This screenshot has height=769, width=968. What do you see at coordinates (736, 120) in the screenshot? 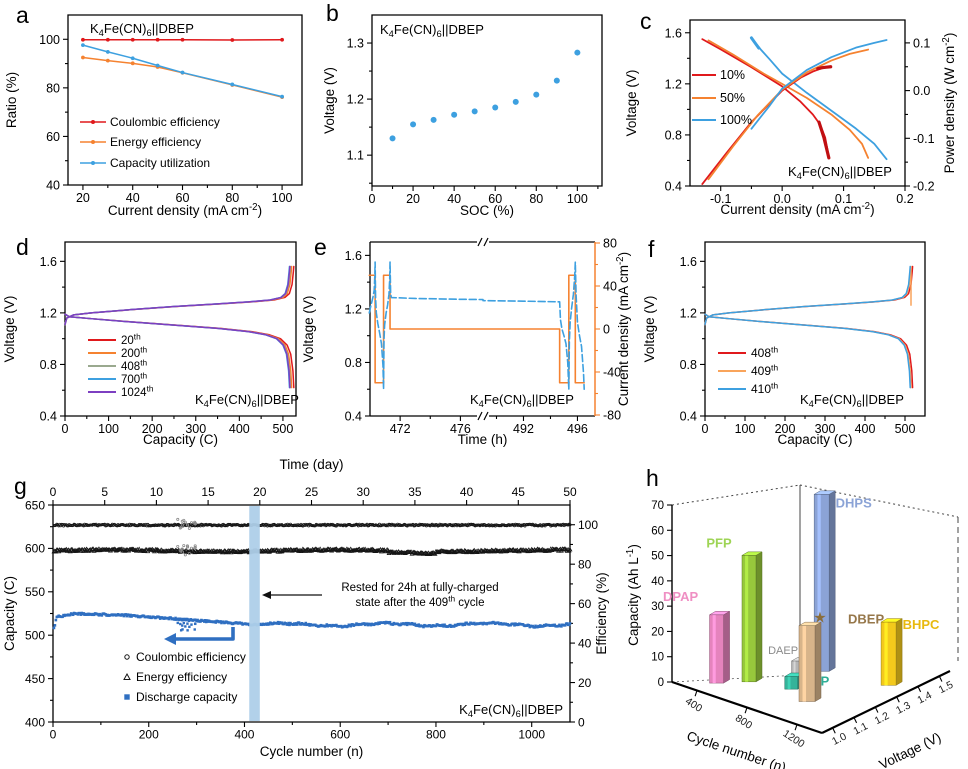
I see `svg-text: 100%` at bounding box center [736, 120].